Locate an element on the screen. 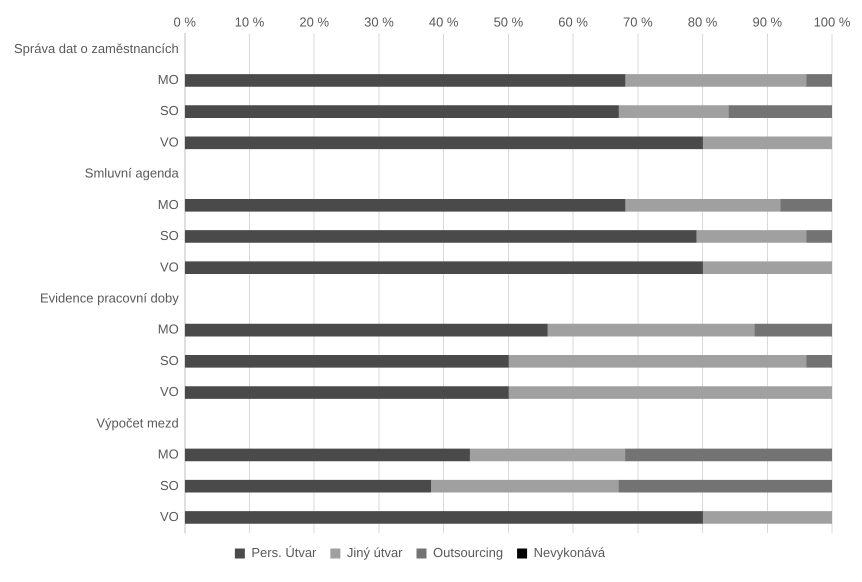  x-tick-label: 10 % is located at coordinates (249, 22).